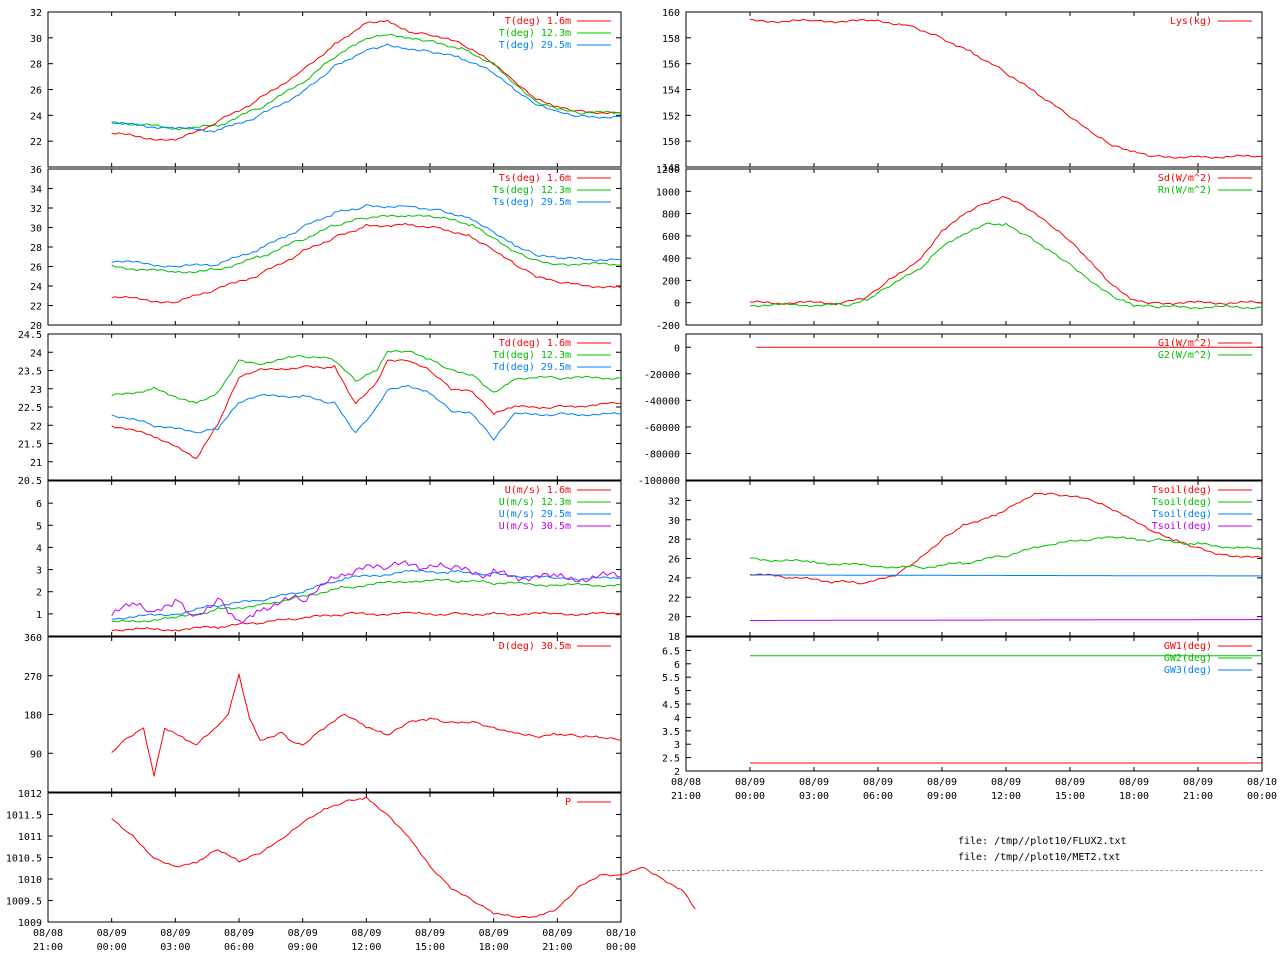 The image size is (1280, 960). Describe the element at coordinates (532, 367) in the screenshot. I see `legend-label: Td(deg) 29.5m` at that location.